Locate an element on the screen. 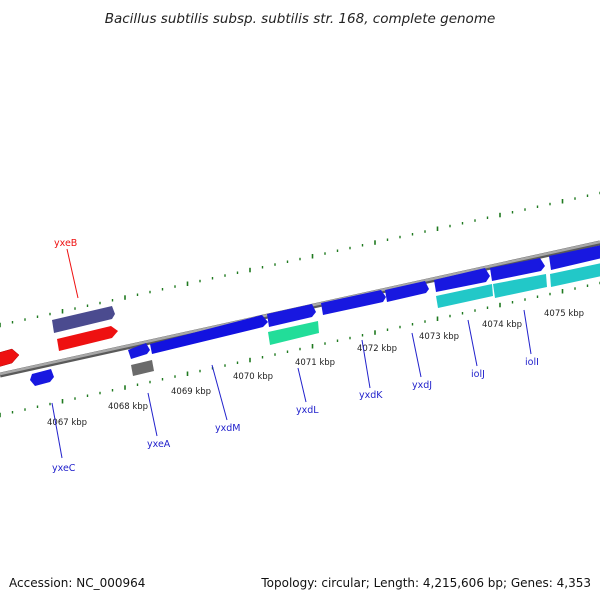 This screenshot has height=600, width=600. gene-label-yxeC: yxeC is located at coordinates (64, 468).